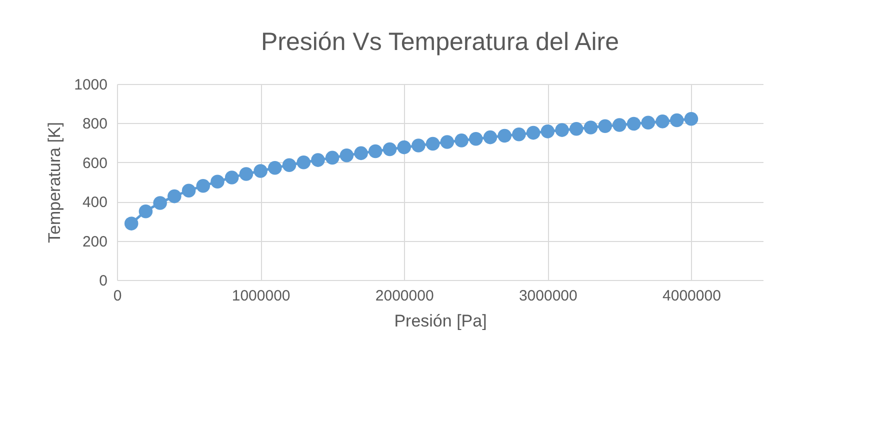 This screenshot has height=422, width=888. Describe the element at coordinates (691, 296) in the screenshot. I see `x-tick-label: 4000000` at that location.